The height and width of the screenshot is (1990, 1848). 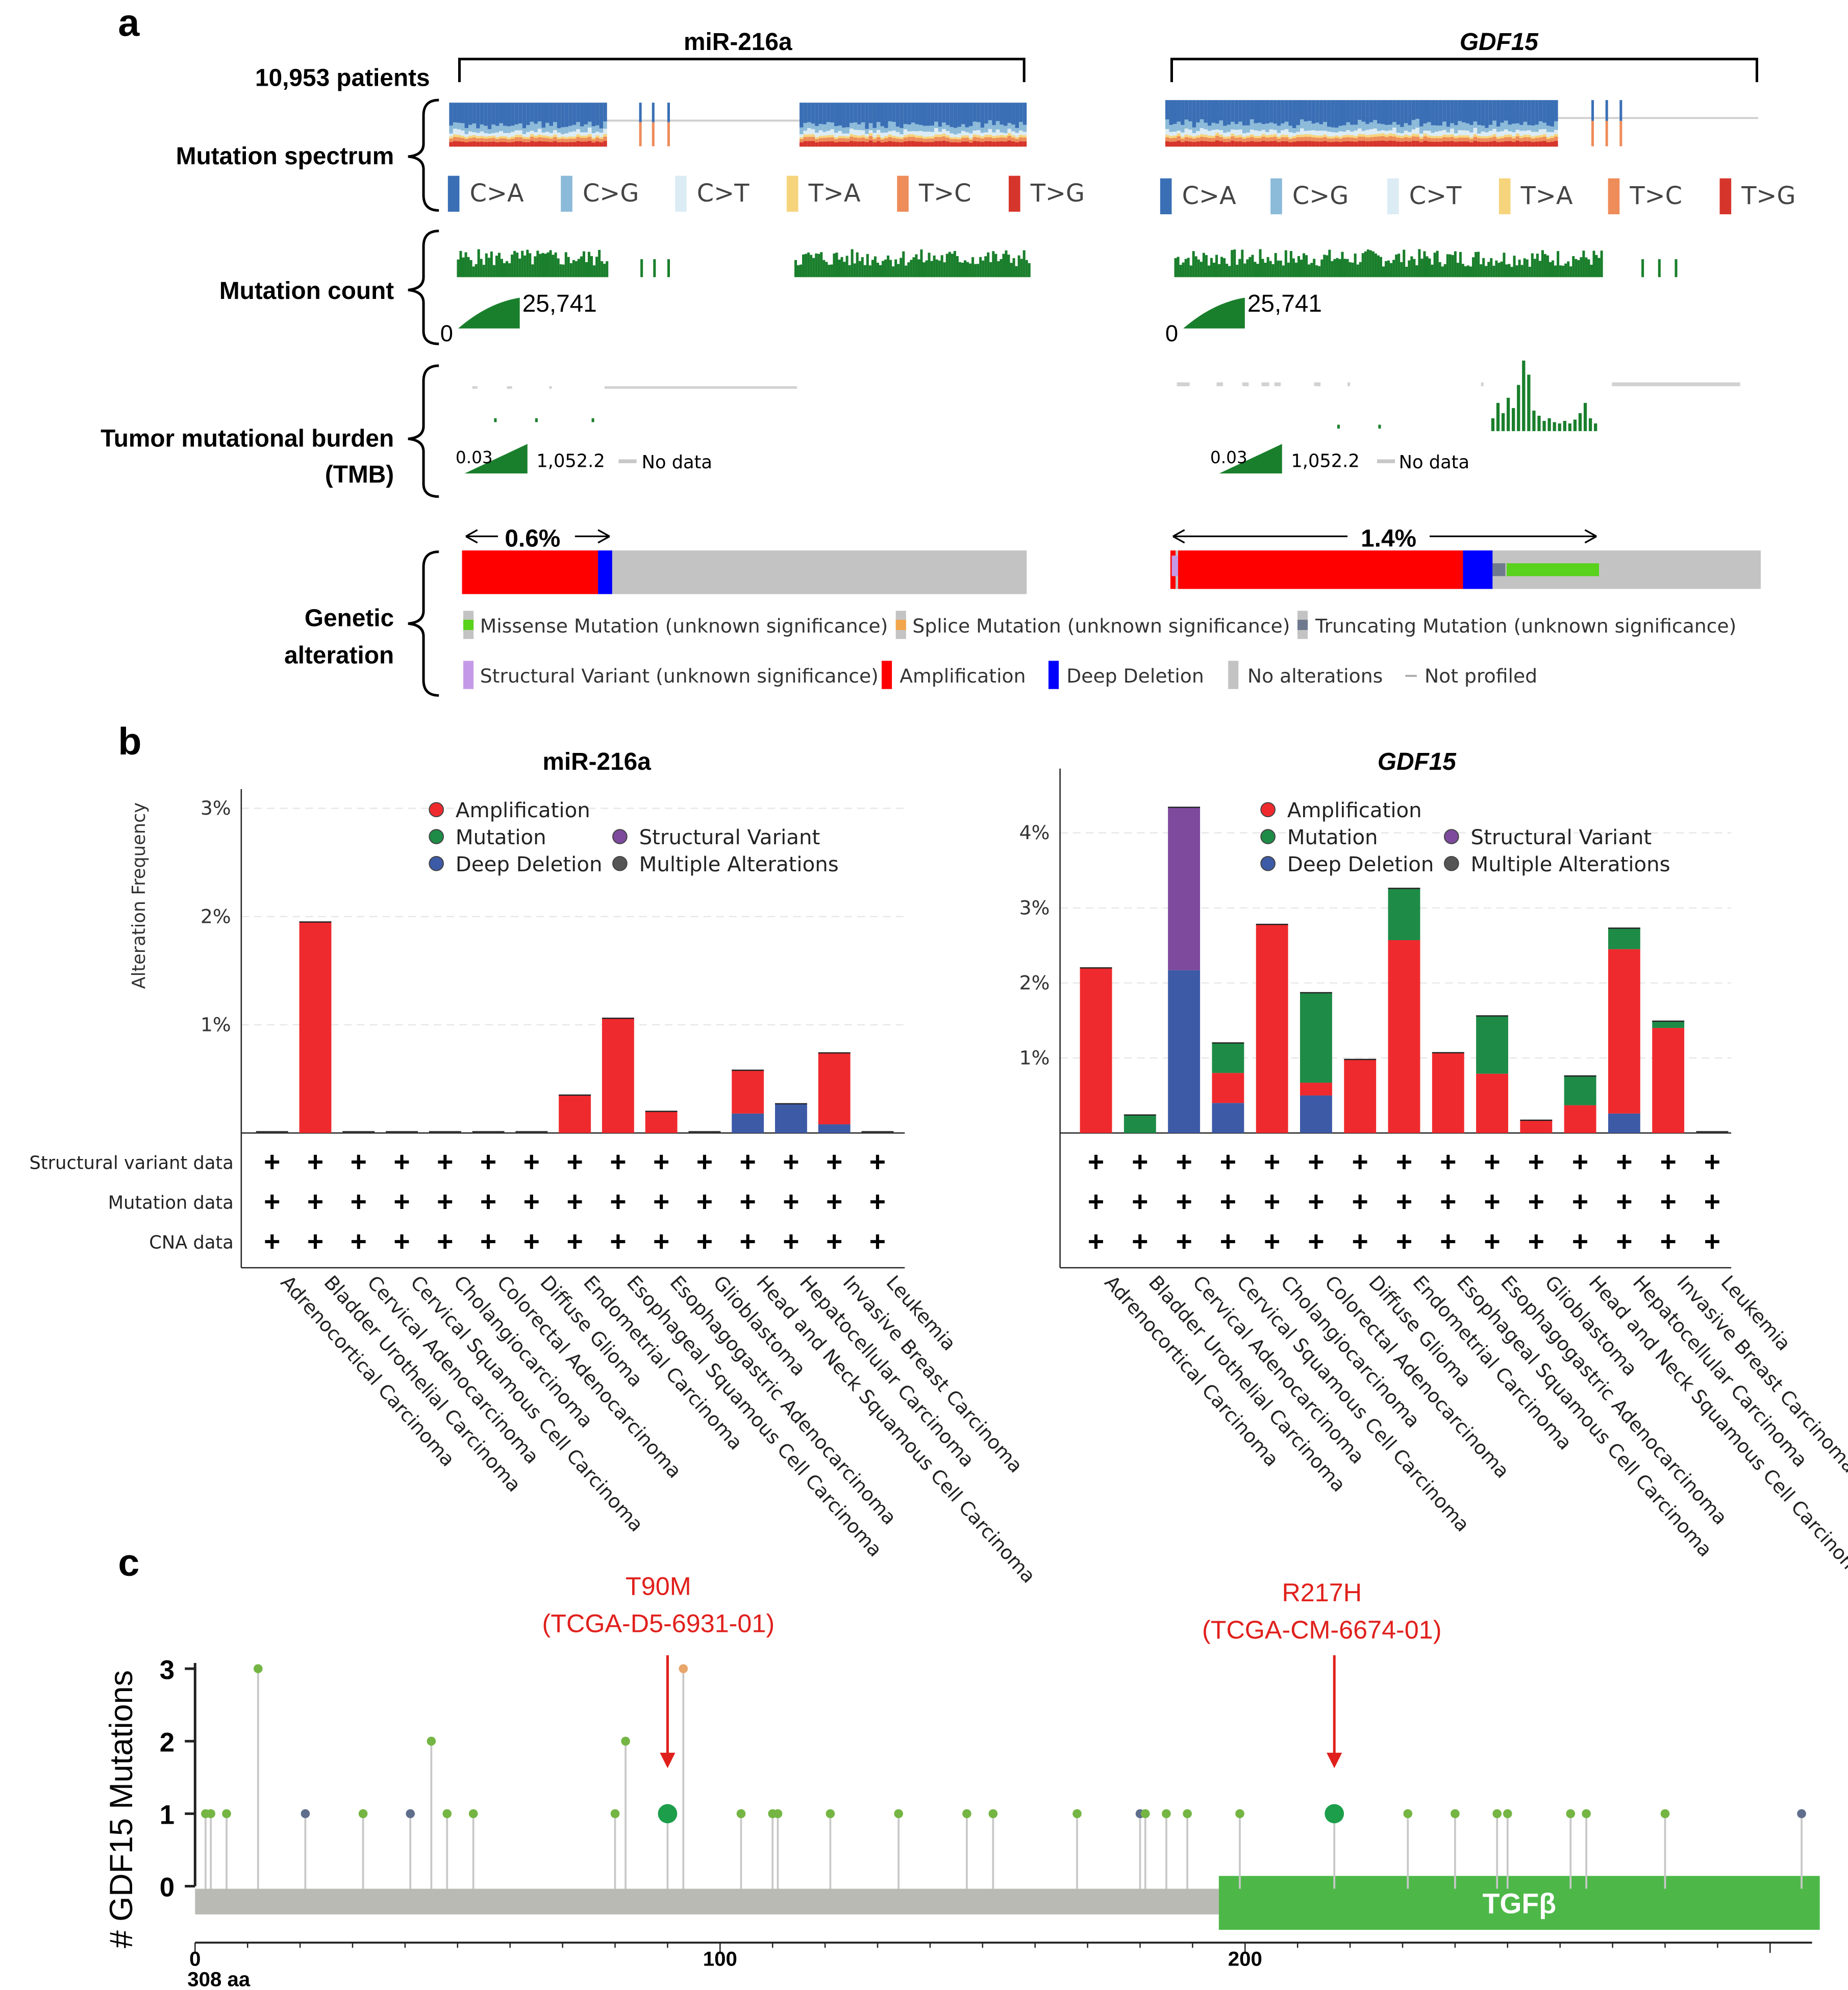 What do you see at coordinates (1554, 427) in the screenshot?
I see `tmb-value-bar` at bounding box center [1554, 427].